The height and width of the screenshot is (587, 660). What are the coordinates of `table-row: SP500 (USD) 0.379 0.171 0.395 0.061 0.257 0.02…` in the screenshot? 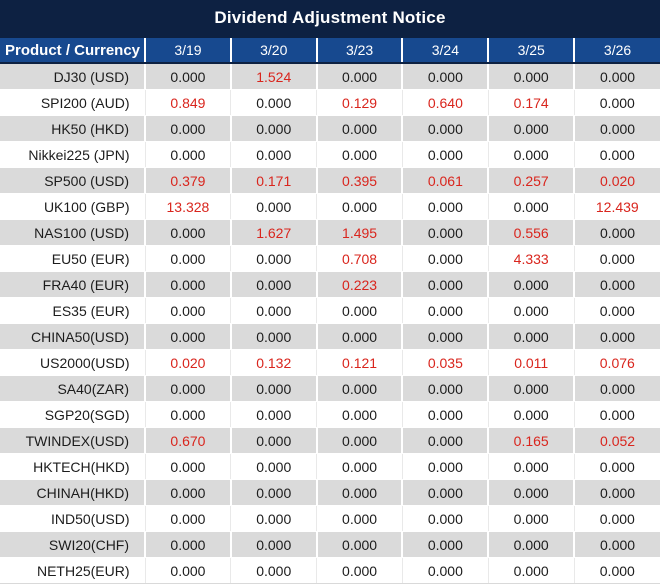 It's located at (330, 180).